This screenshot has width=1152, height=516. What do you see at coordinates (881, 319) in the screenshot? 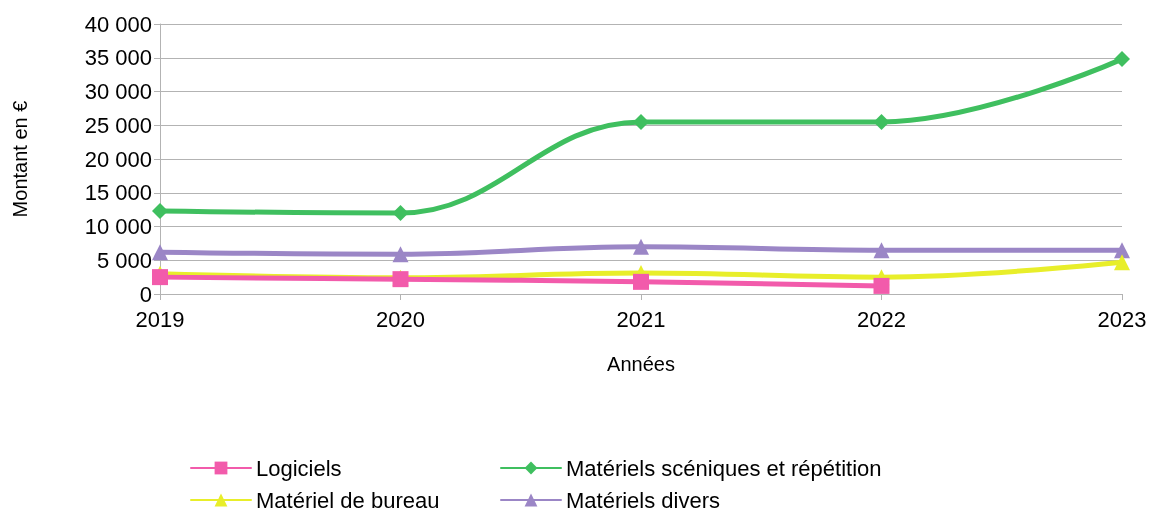
I see `x-tick-label: 2022` at bounding box center [881, 319].